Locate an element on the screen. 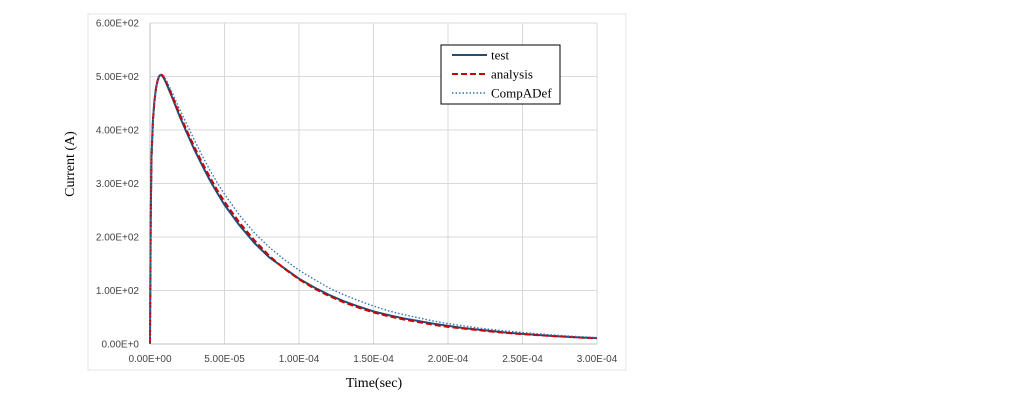 This screenshot has height=415, width=1019. y-tick-label: 2.00E+02 is located at coordinates (118, 238).